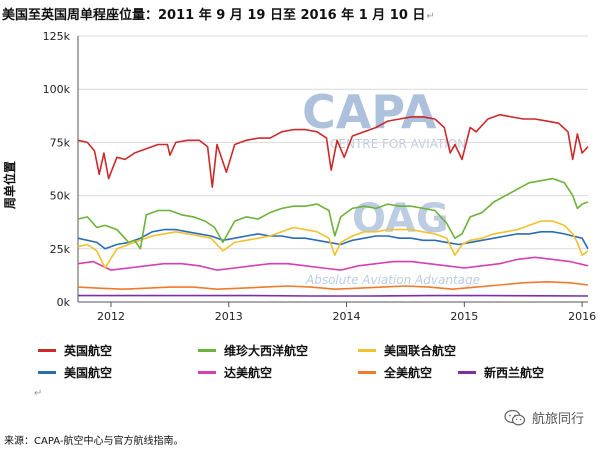  Describe the element at coordinates (60, 196) in the screenshot. I see `y-tick-label: 50k` at that location.